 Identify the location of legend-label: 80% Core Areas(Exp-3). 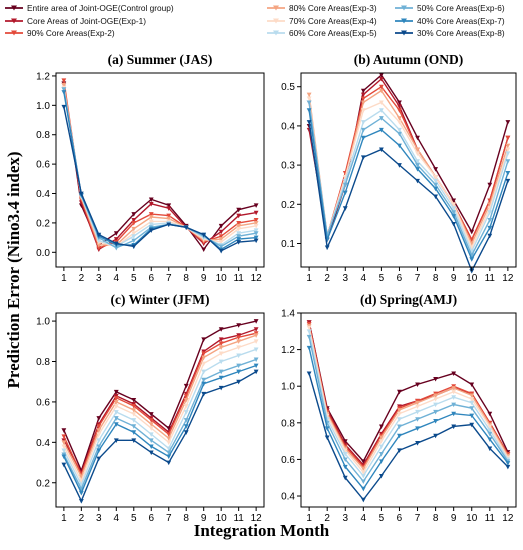
(333, 8).